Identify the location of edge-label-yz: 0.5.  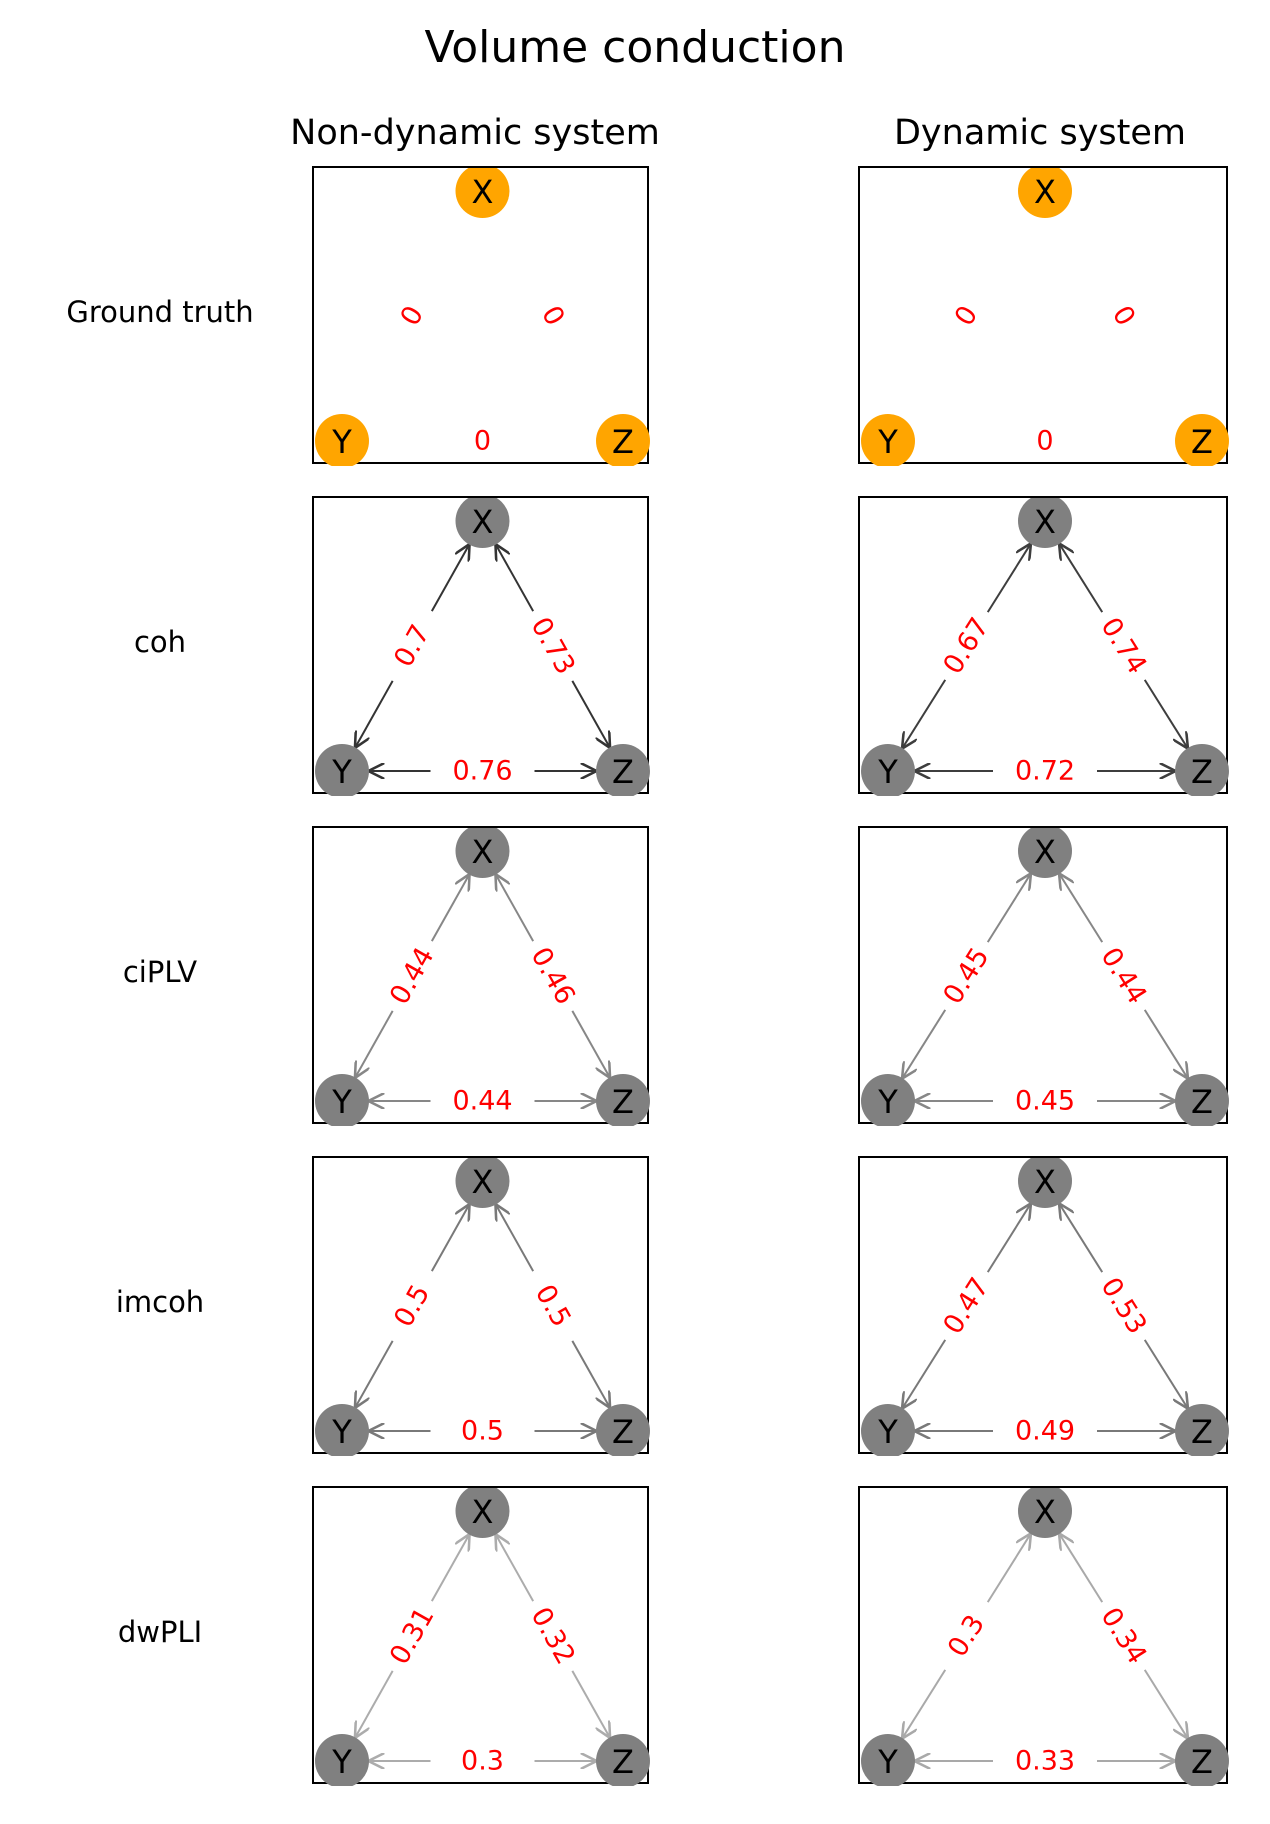
(482, 1431).